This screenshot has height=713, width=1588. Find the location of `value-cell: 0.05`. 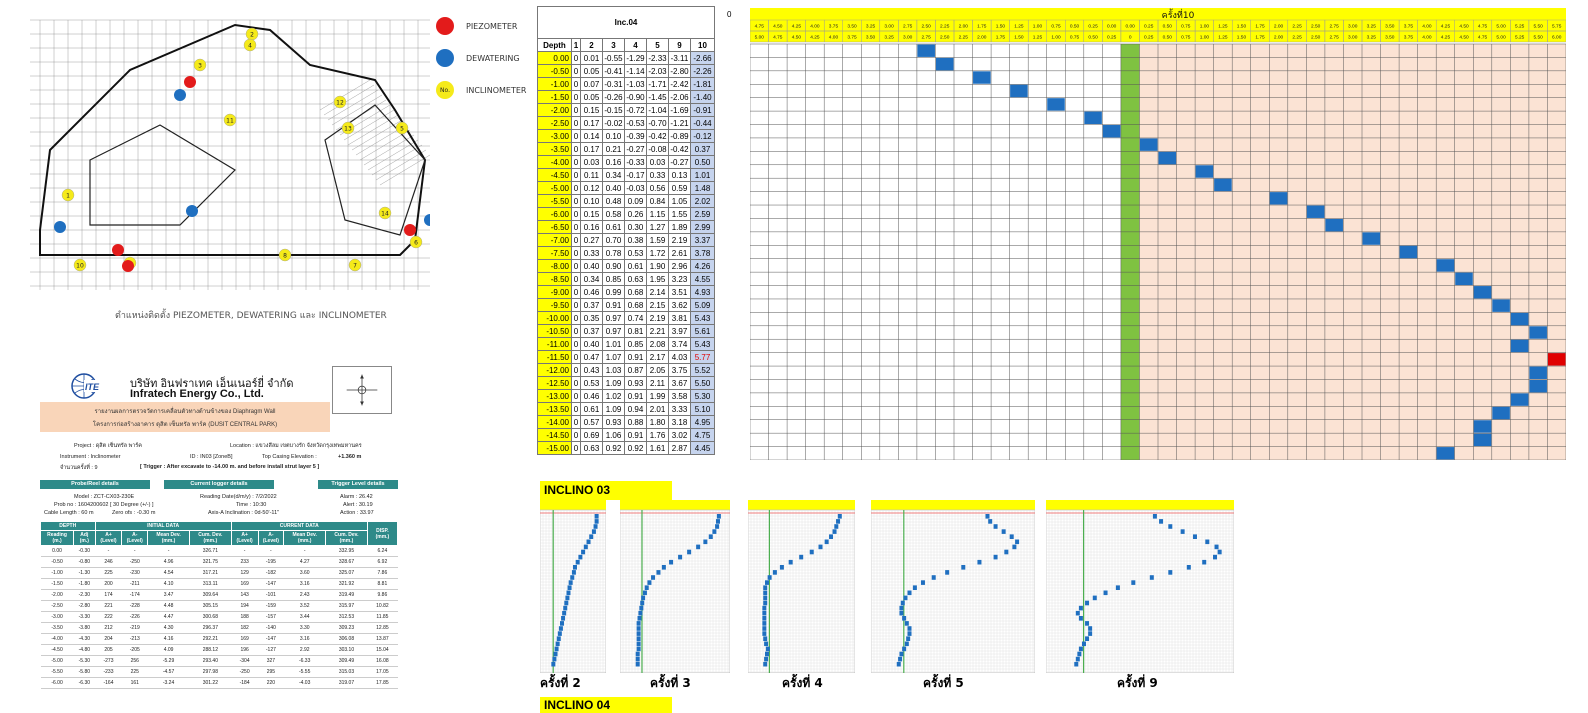

value-cell: 0.05 is located at coordinates (591, 71).